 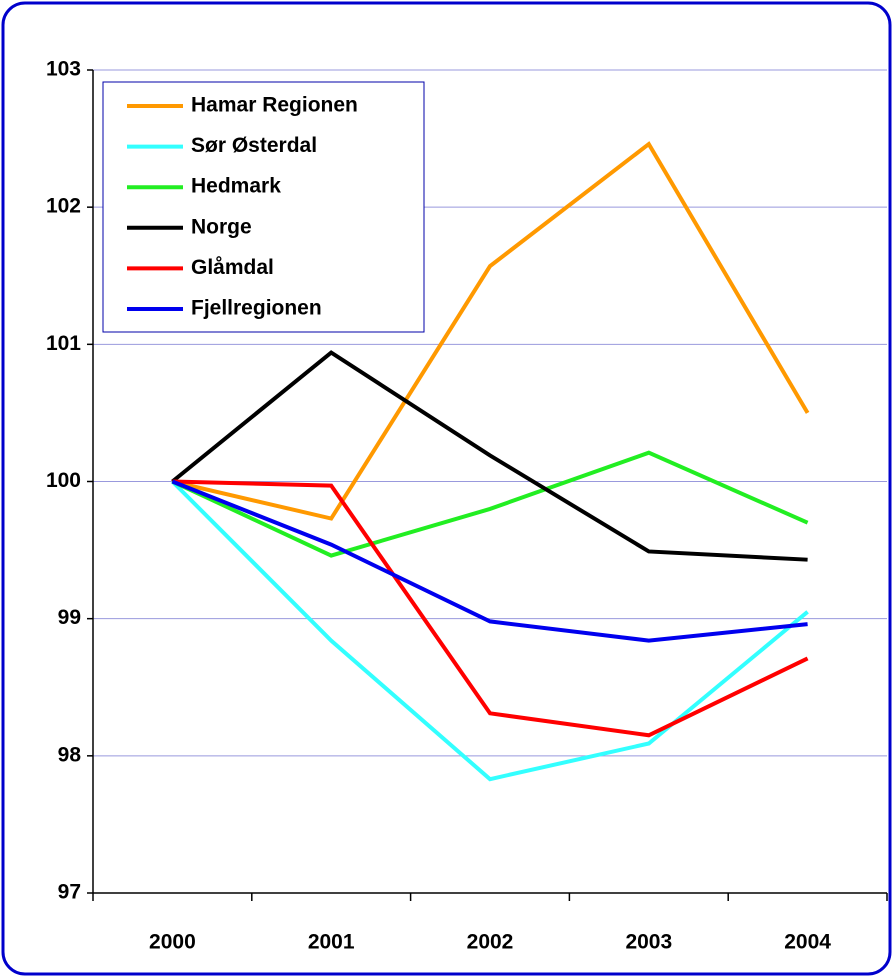 I want to click on legend-label: Fjellregionen, so click(x=256, y=308).